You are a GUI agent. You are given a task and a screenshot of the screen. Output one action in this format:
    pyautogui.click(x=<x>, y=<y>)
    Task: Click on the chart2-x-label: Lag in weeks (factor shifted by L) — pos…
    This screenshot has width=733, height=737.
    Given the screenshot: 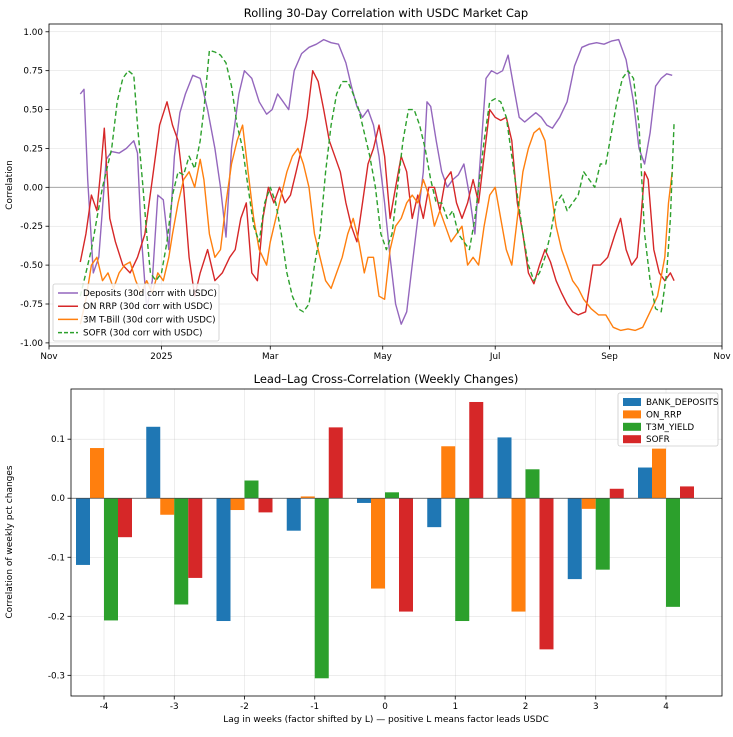 What is the action you would take?
    pyautogui.click(x=385, y=720)
    